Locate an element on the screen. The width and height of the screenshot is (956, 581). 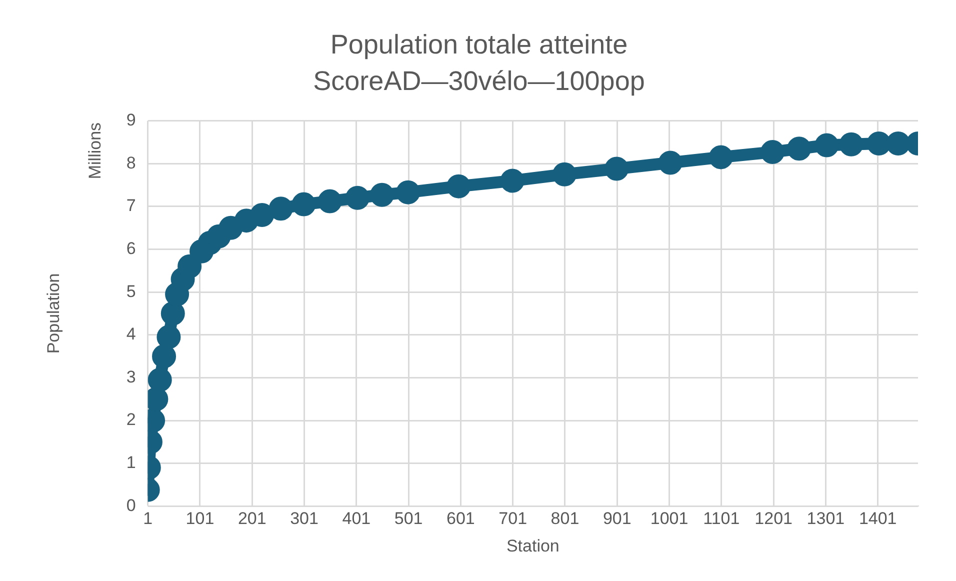
y-tick-label: 3 is located at coordinates (131, 376).